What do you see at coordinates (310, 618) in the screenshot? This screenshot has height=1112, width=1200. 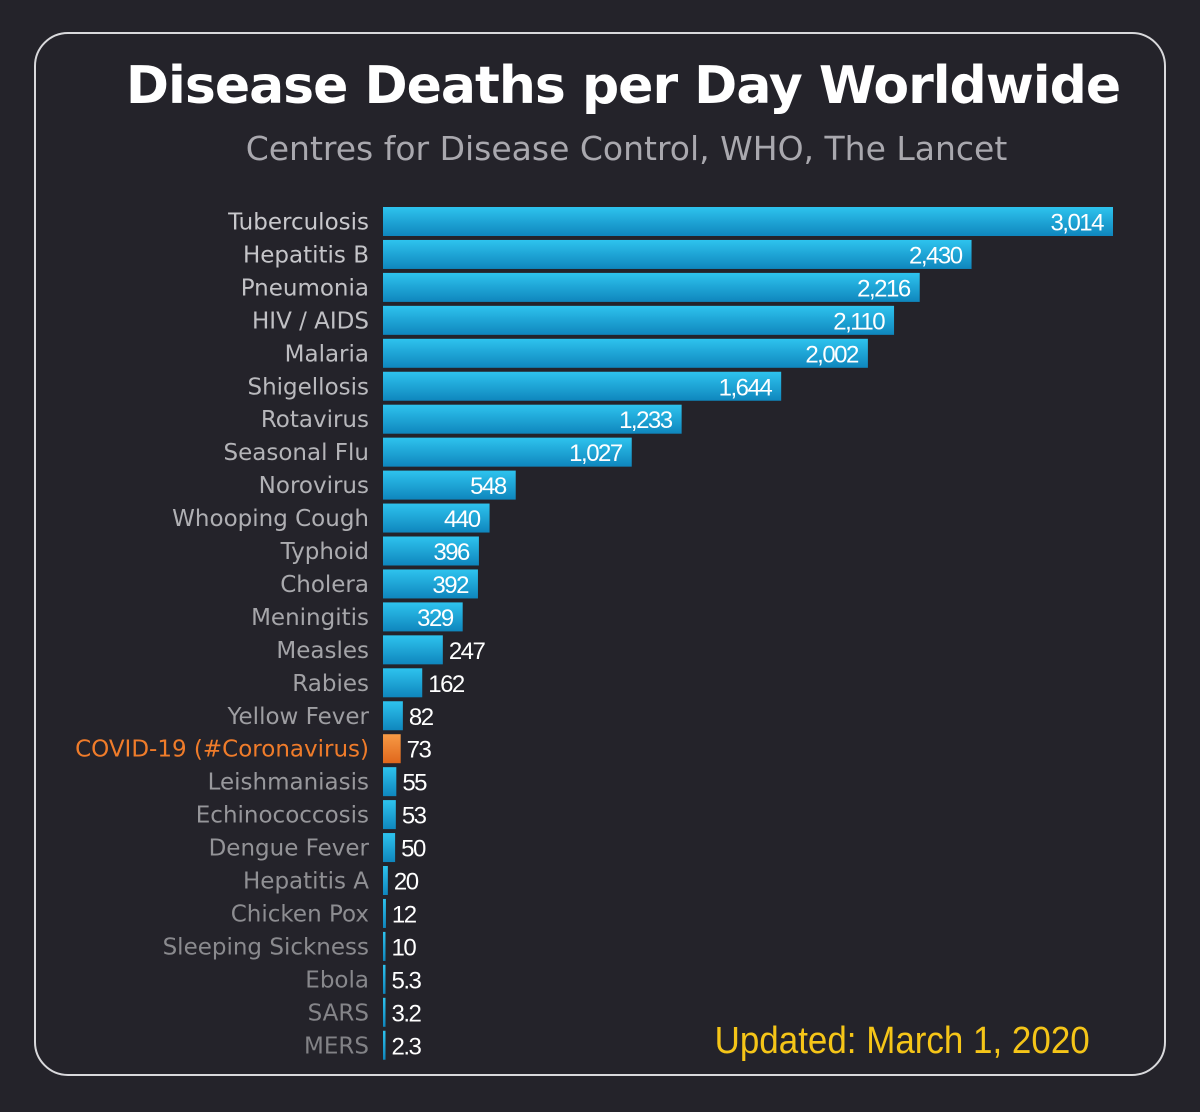 I see `category-label-meningitis: Meningitis` at bounding box center [310, 618].